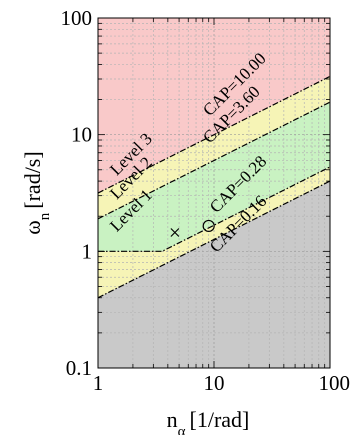 The width and height of the screenshot is (352, 435). What do you see at coordinates (32, 179) in the screenshot?
I see `y-axis-label-unit: [rad/s]` at bounding box center [32, 179].